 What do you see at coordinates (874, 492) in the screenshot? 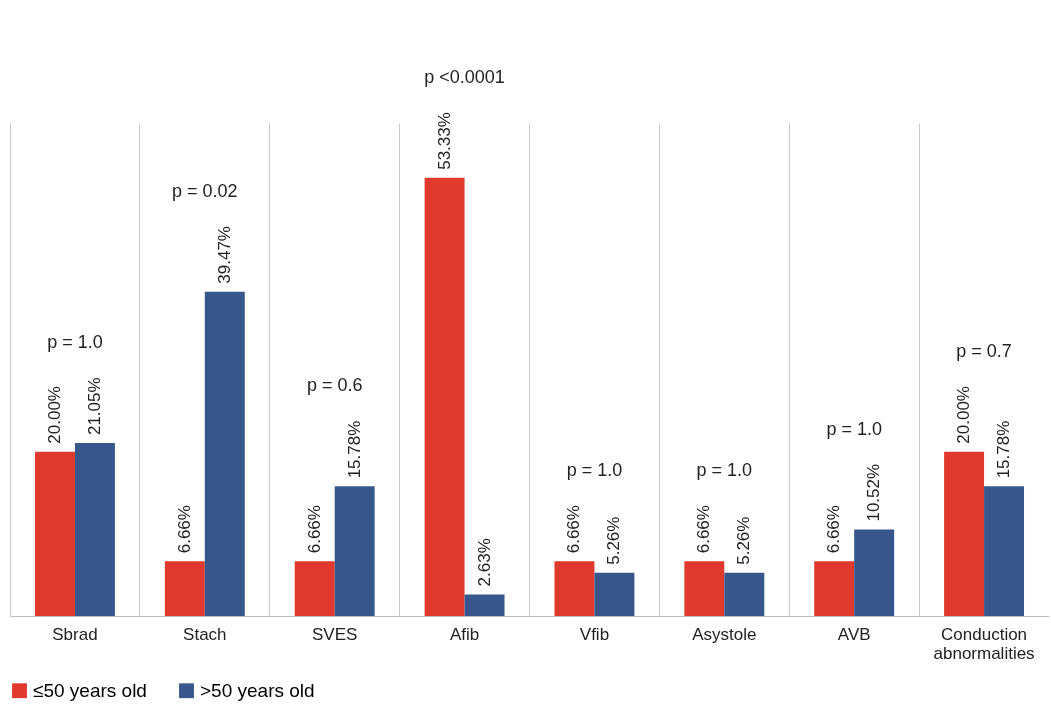
I see `data-label: 10.52%` at bounding box center [874, 492].